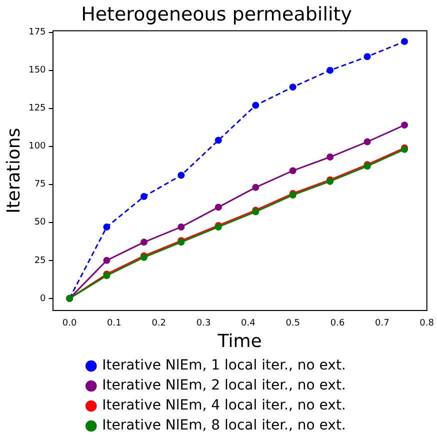  Describe the element at coordinates (248, 323) in the screenshot. I see `x-tick-label: 0.4` at that location.